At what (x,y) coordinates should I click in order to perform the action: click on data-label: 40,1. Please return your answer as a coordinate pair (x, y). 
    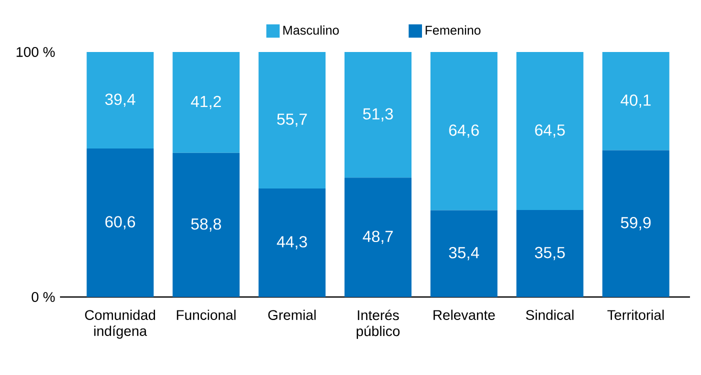
    Looking at the image, I should click on (635, 101).